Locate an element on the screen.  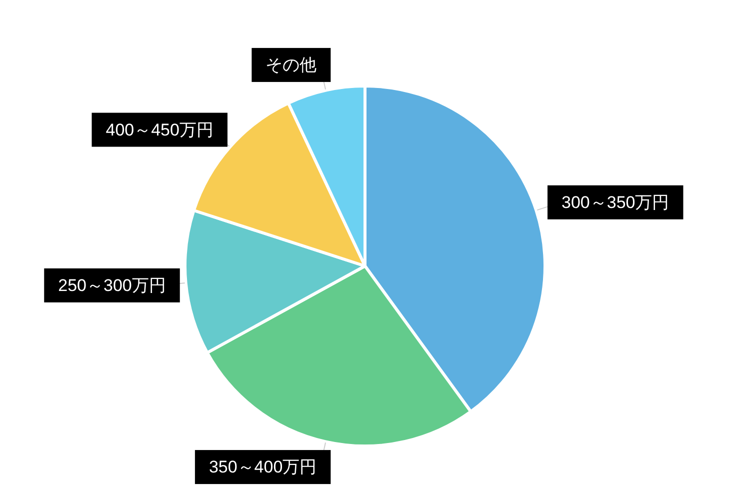
slice-label: その他 is located at coordinates (291, 64).